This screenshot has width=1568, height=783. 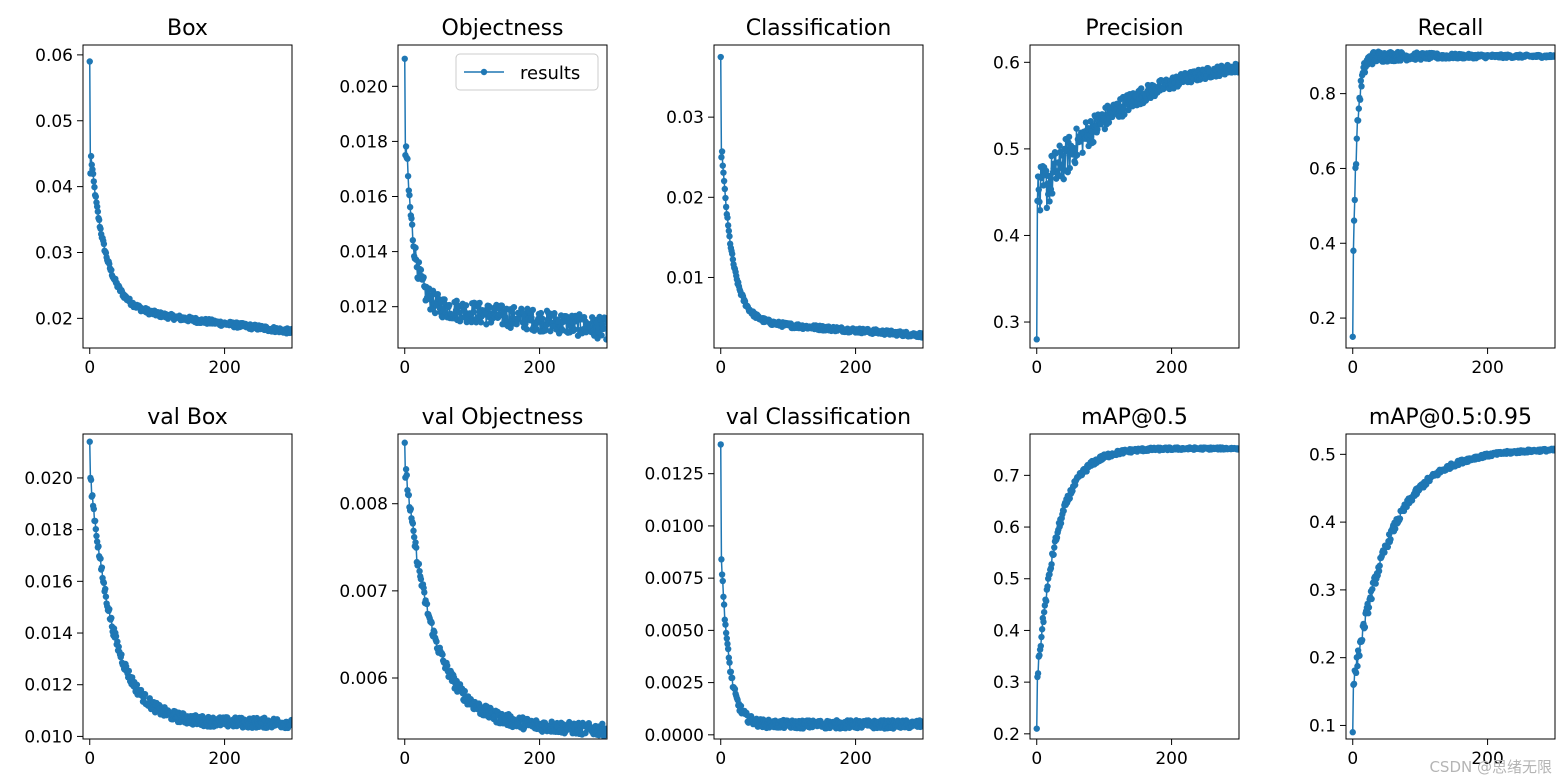 What do you see at coordinates (473, 587) in the screenshot?
I see `subplot-7: val Objectness 0 200 0.006 0.007 0.008` at bounding box center [473, 587].